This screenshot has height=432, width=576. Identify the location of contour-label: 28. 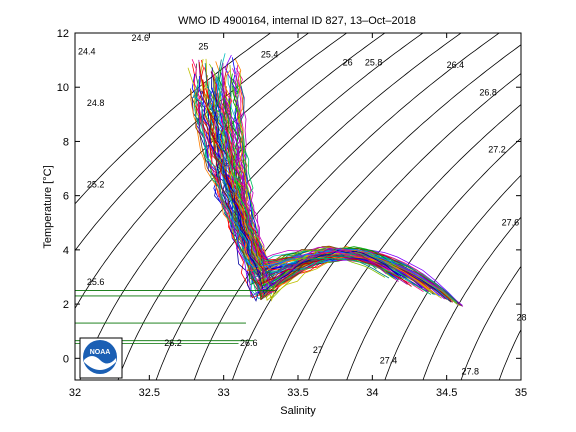
(522, 317).